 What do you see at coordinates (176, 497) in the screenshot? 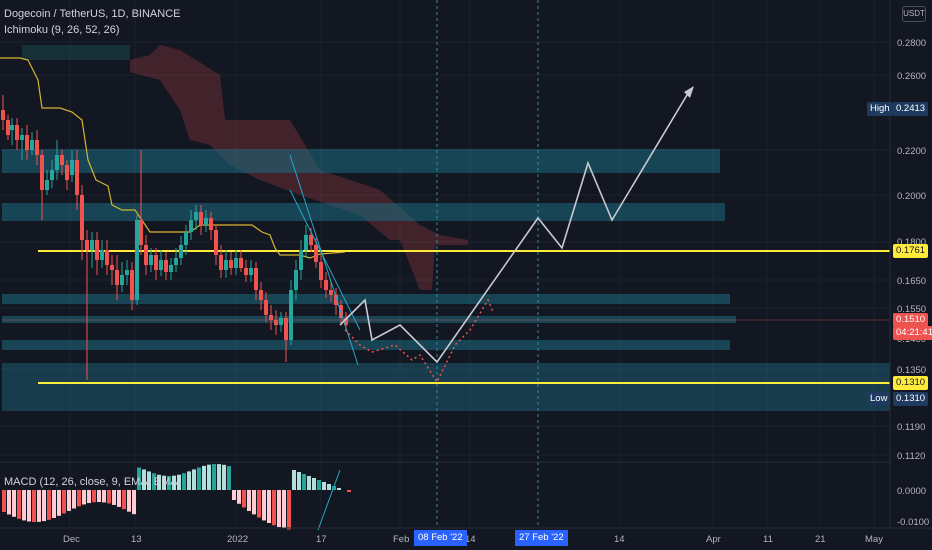
I see `macd-histogram` at bounding box center [176, 497].